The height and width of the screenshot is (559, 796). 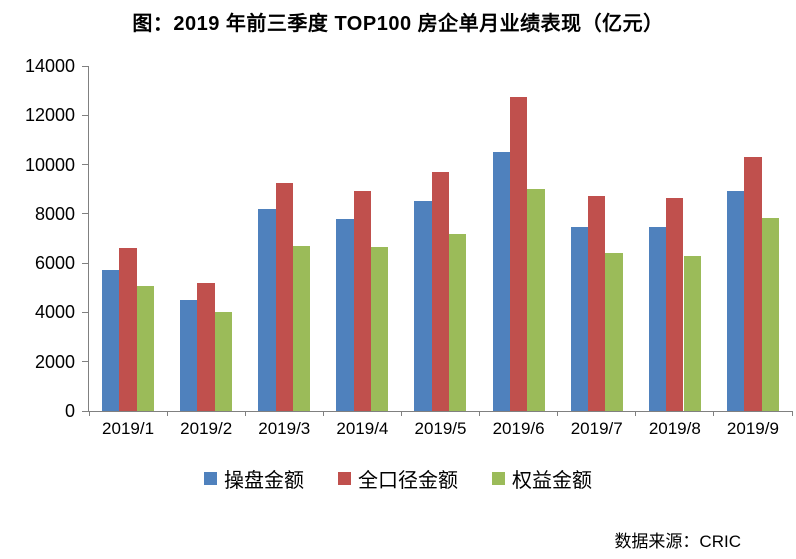 I want to click on legend-label: 权益金额, so click(x=552, y=481).